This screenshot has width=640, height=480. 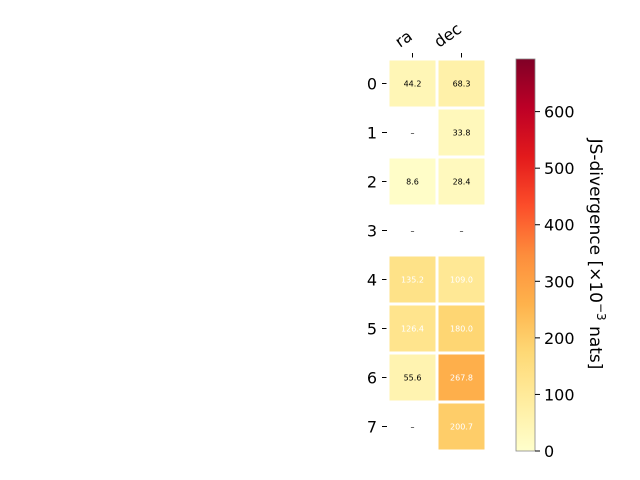 What do you see at coordinates (545, 259) in the screenshot?
I see `colorbar: 0 100 200 300 400 500 600` at bounding box center [545, 259].